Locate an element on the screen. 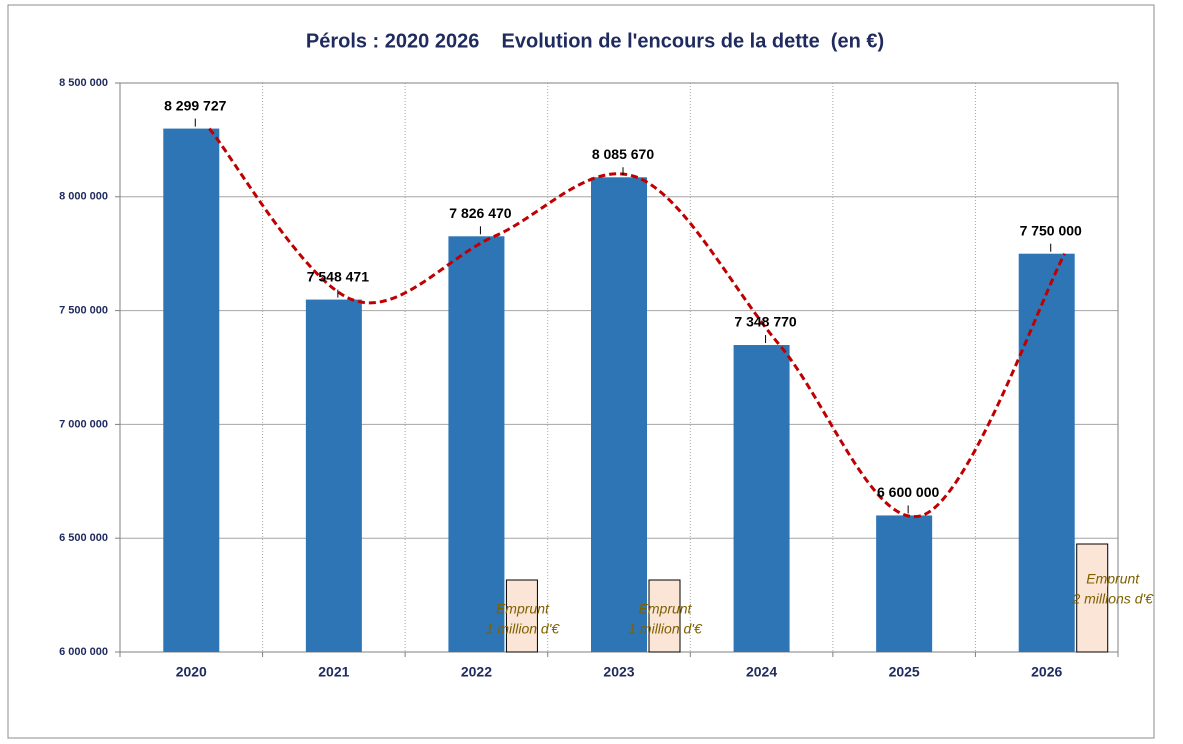 The width and height of the screenshot is (1183, 744). x-tick-label: 2023 is located at coordinates (618, 672).